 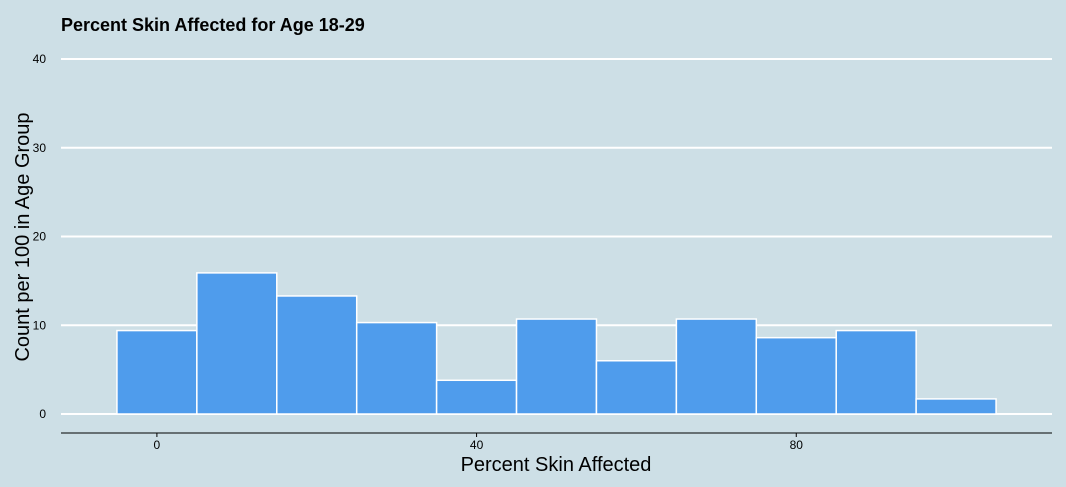 What do you see at coordinates (40, 59) in the screenshot?
I see `y-tick-label-40: 40` at bounding box center [40, 59].